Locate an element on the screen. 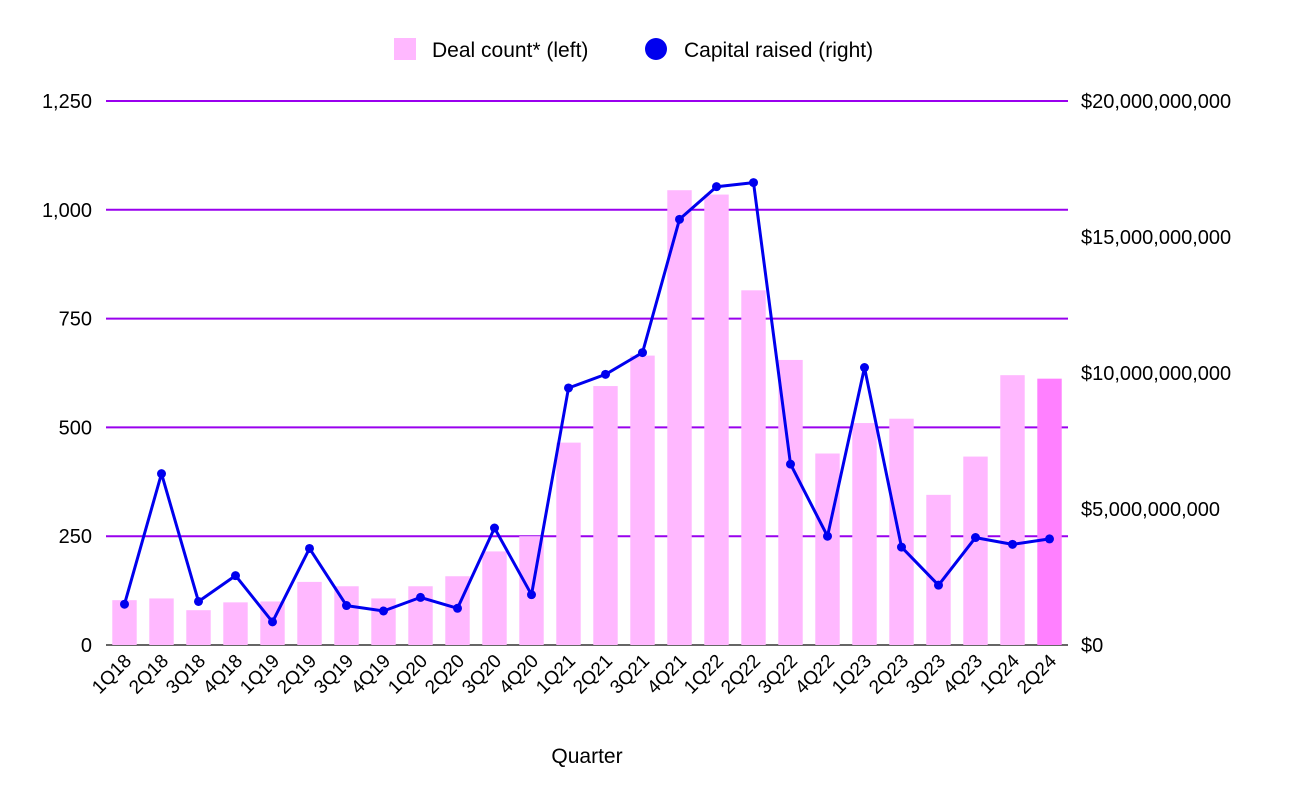 Image resolution: width=1290 pixels, height=796 pixels. x-tick-label: 1Q18 is located at coordinates (112, 675).